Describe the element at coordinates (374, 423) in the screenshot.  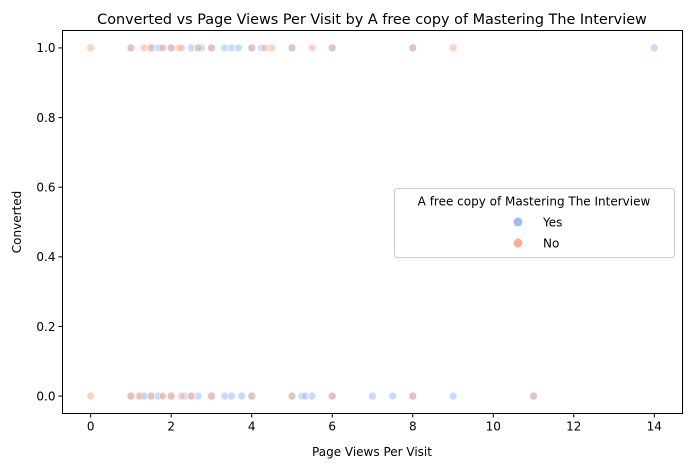
I see `x-axis: 0 2 4 6 8 10 12 14` at that location.